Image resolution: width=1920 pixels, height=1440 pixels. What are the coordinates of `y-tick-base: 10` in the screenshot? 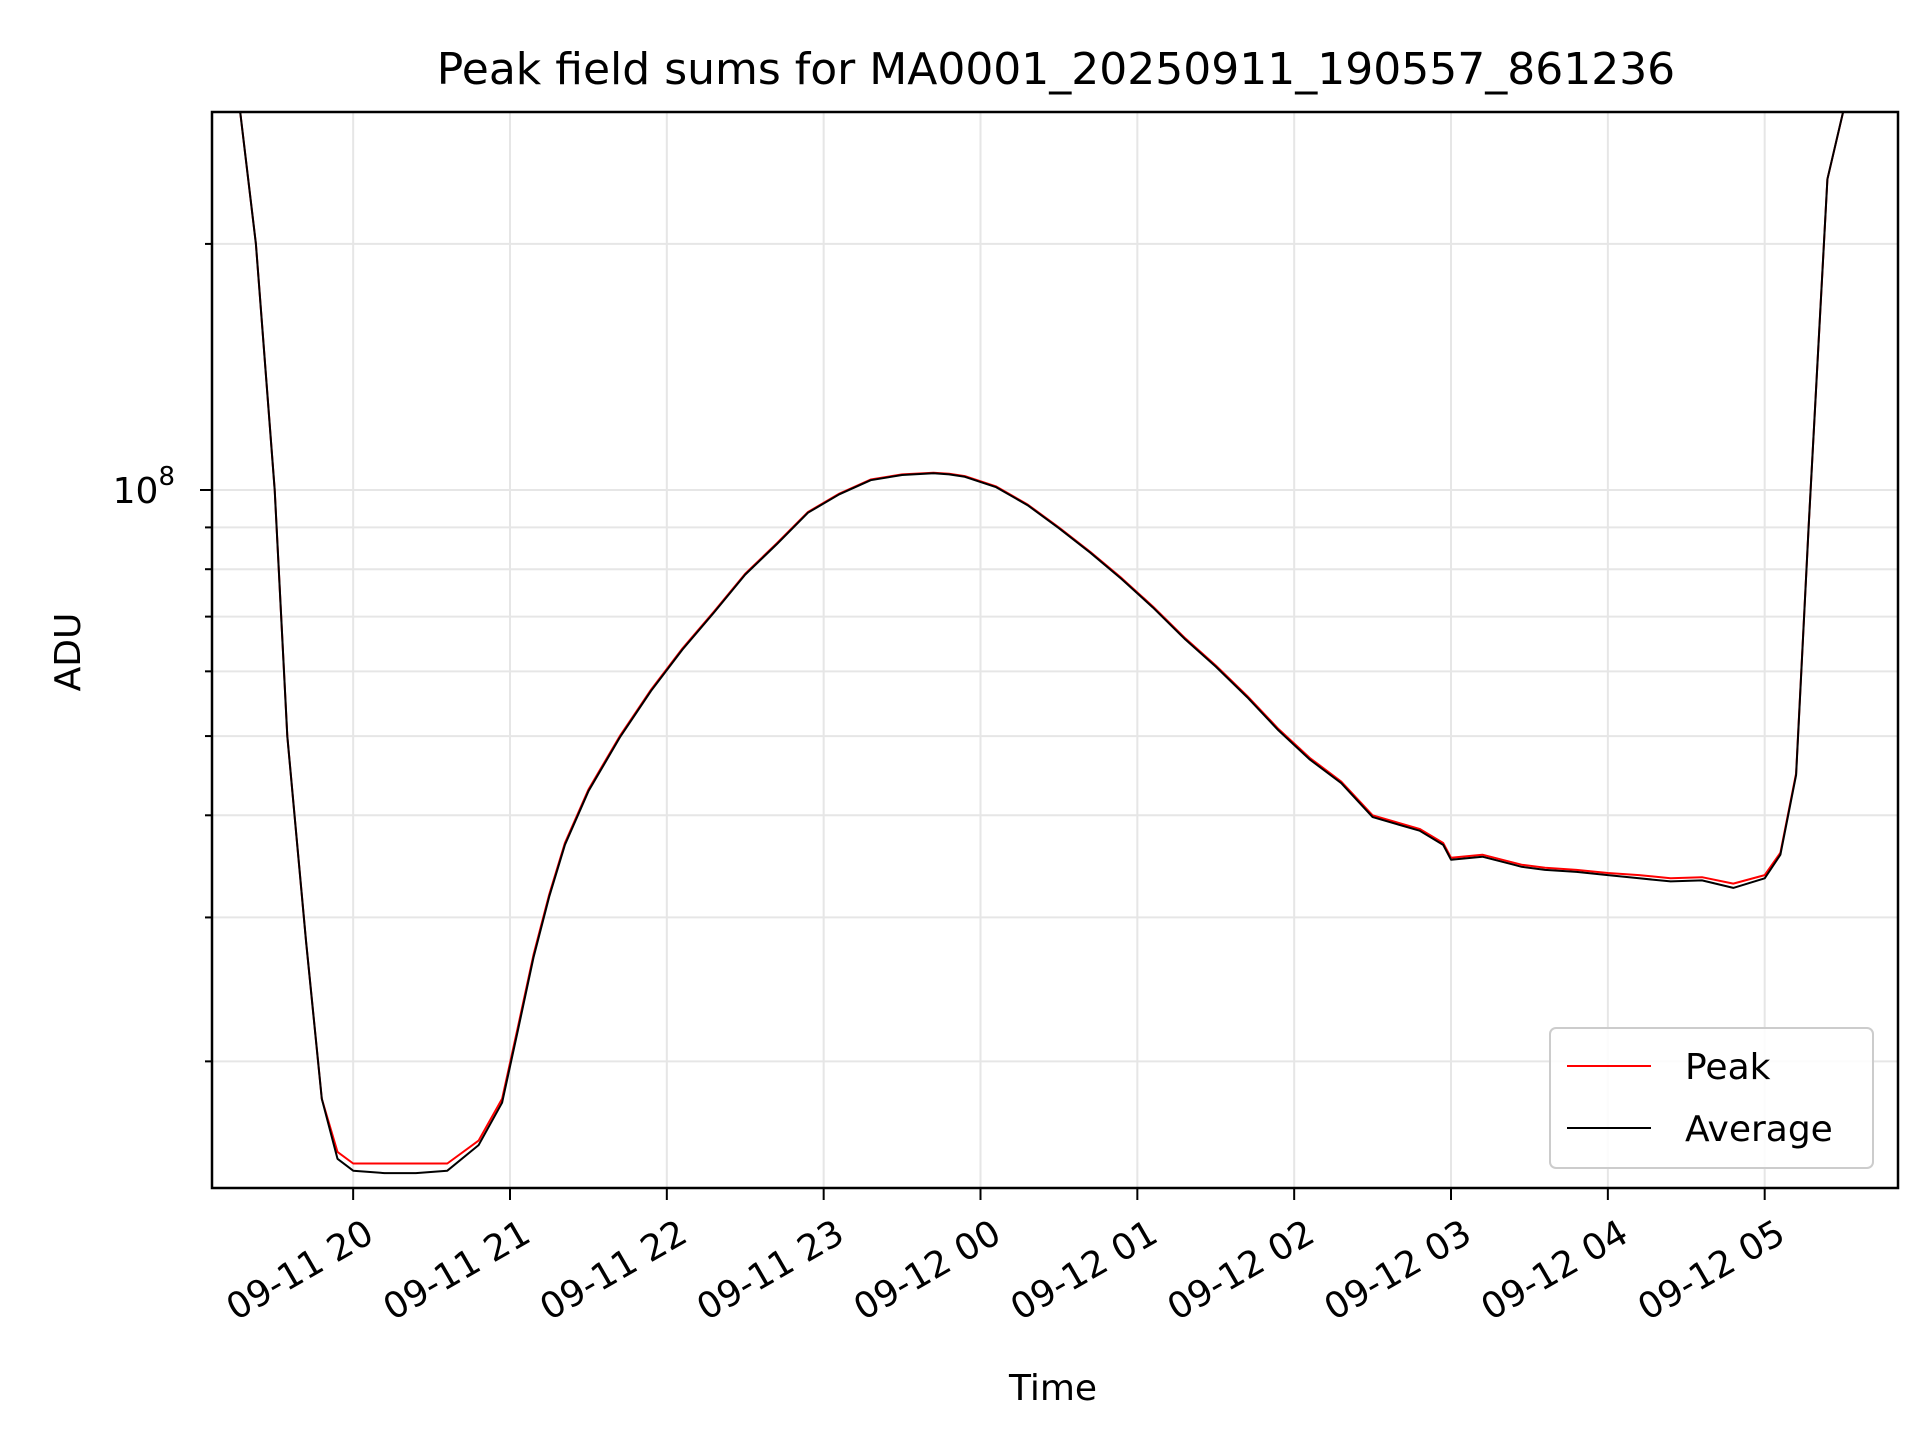 It's located at (136, 491).